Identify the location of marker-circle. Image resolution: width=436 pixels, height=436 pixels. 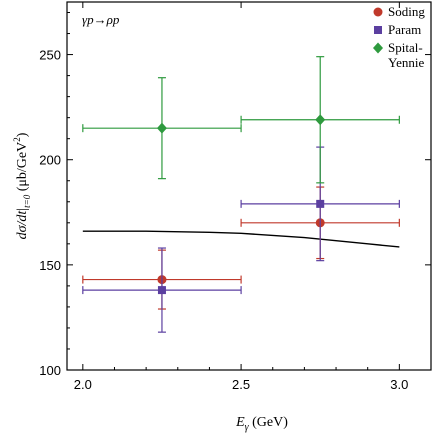
(378, 12).